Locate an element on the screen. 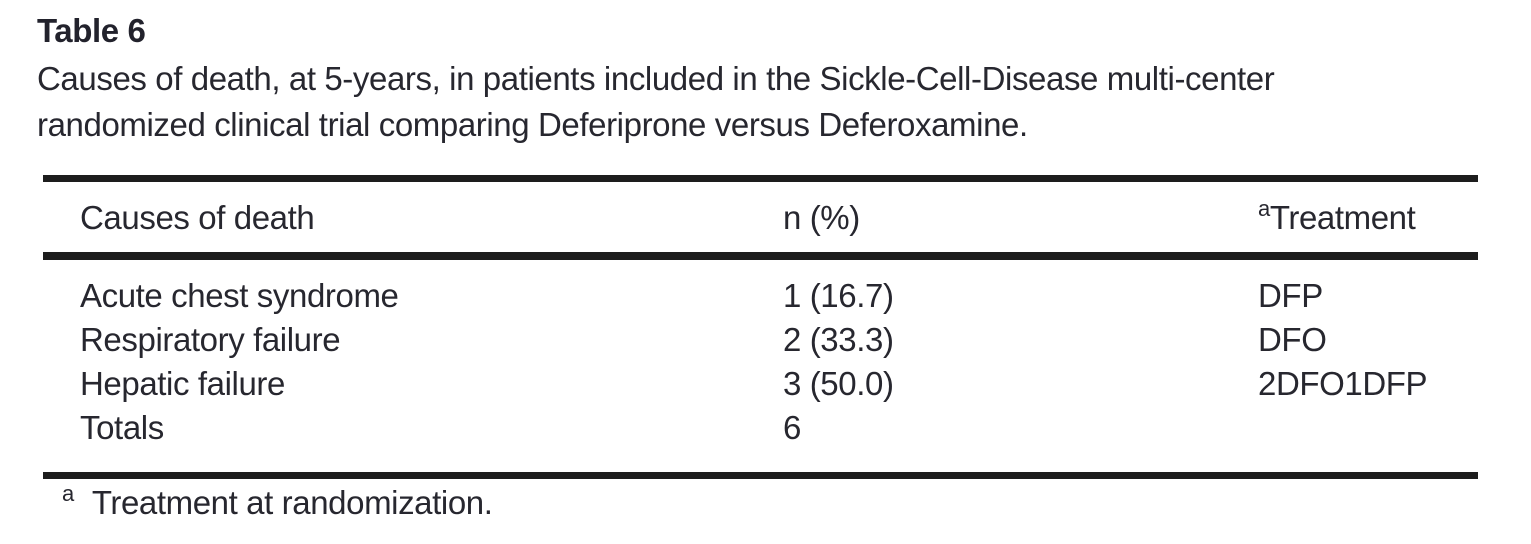 This screenshot has width=1531, height=544. cell-cause: Acute chest syndrome is located at coordinates (239, 295).